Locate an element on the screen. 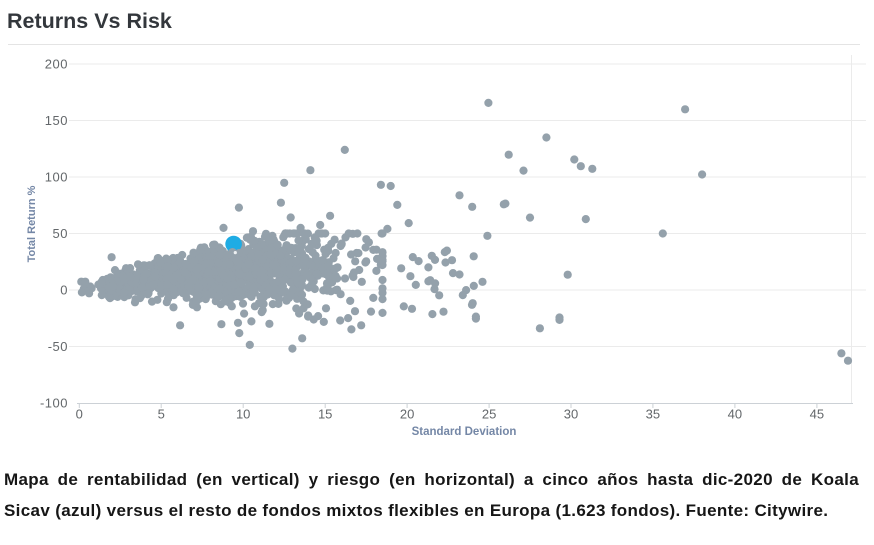 This screenshot has height=545, width=874. svg-text: 45 is located at coordinates (817, 414).